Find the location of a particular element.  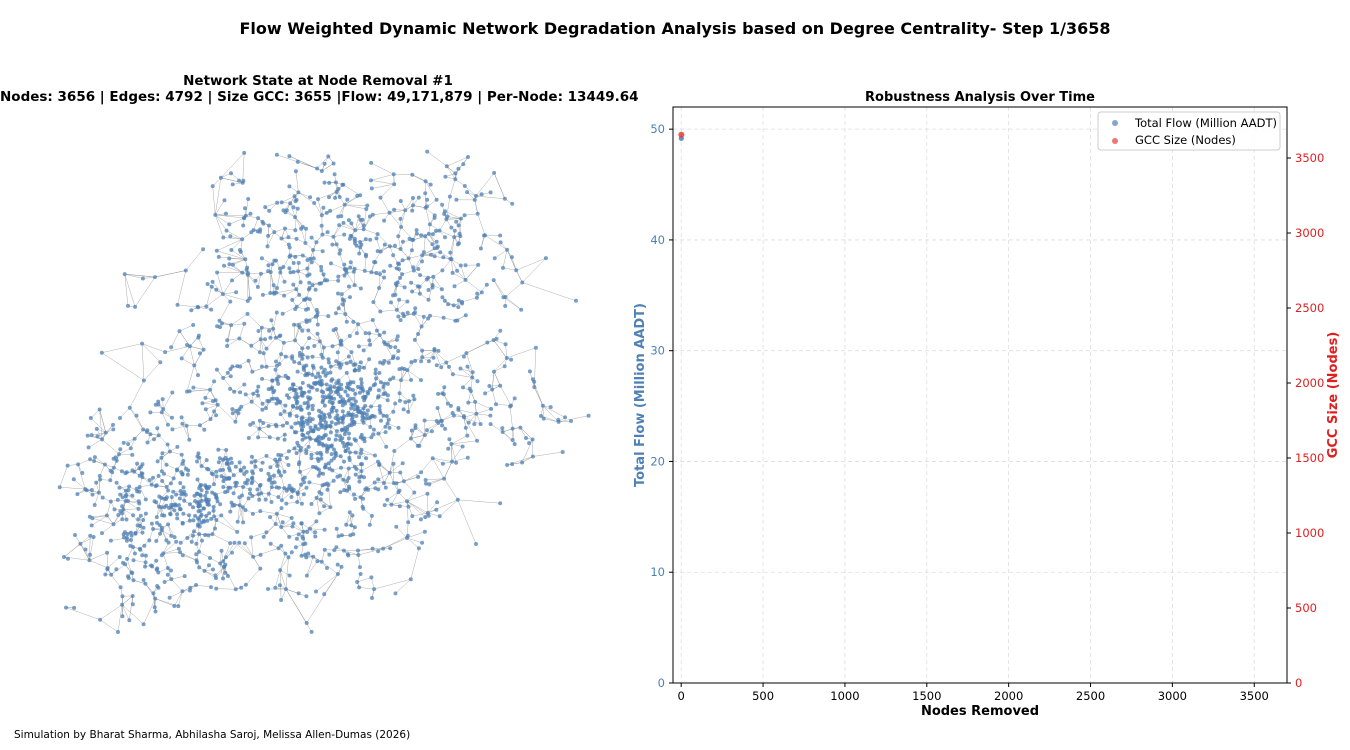

right-tick-label: 0 is located at coordinates (1298, 683).